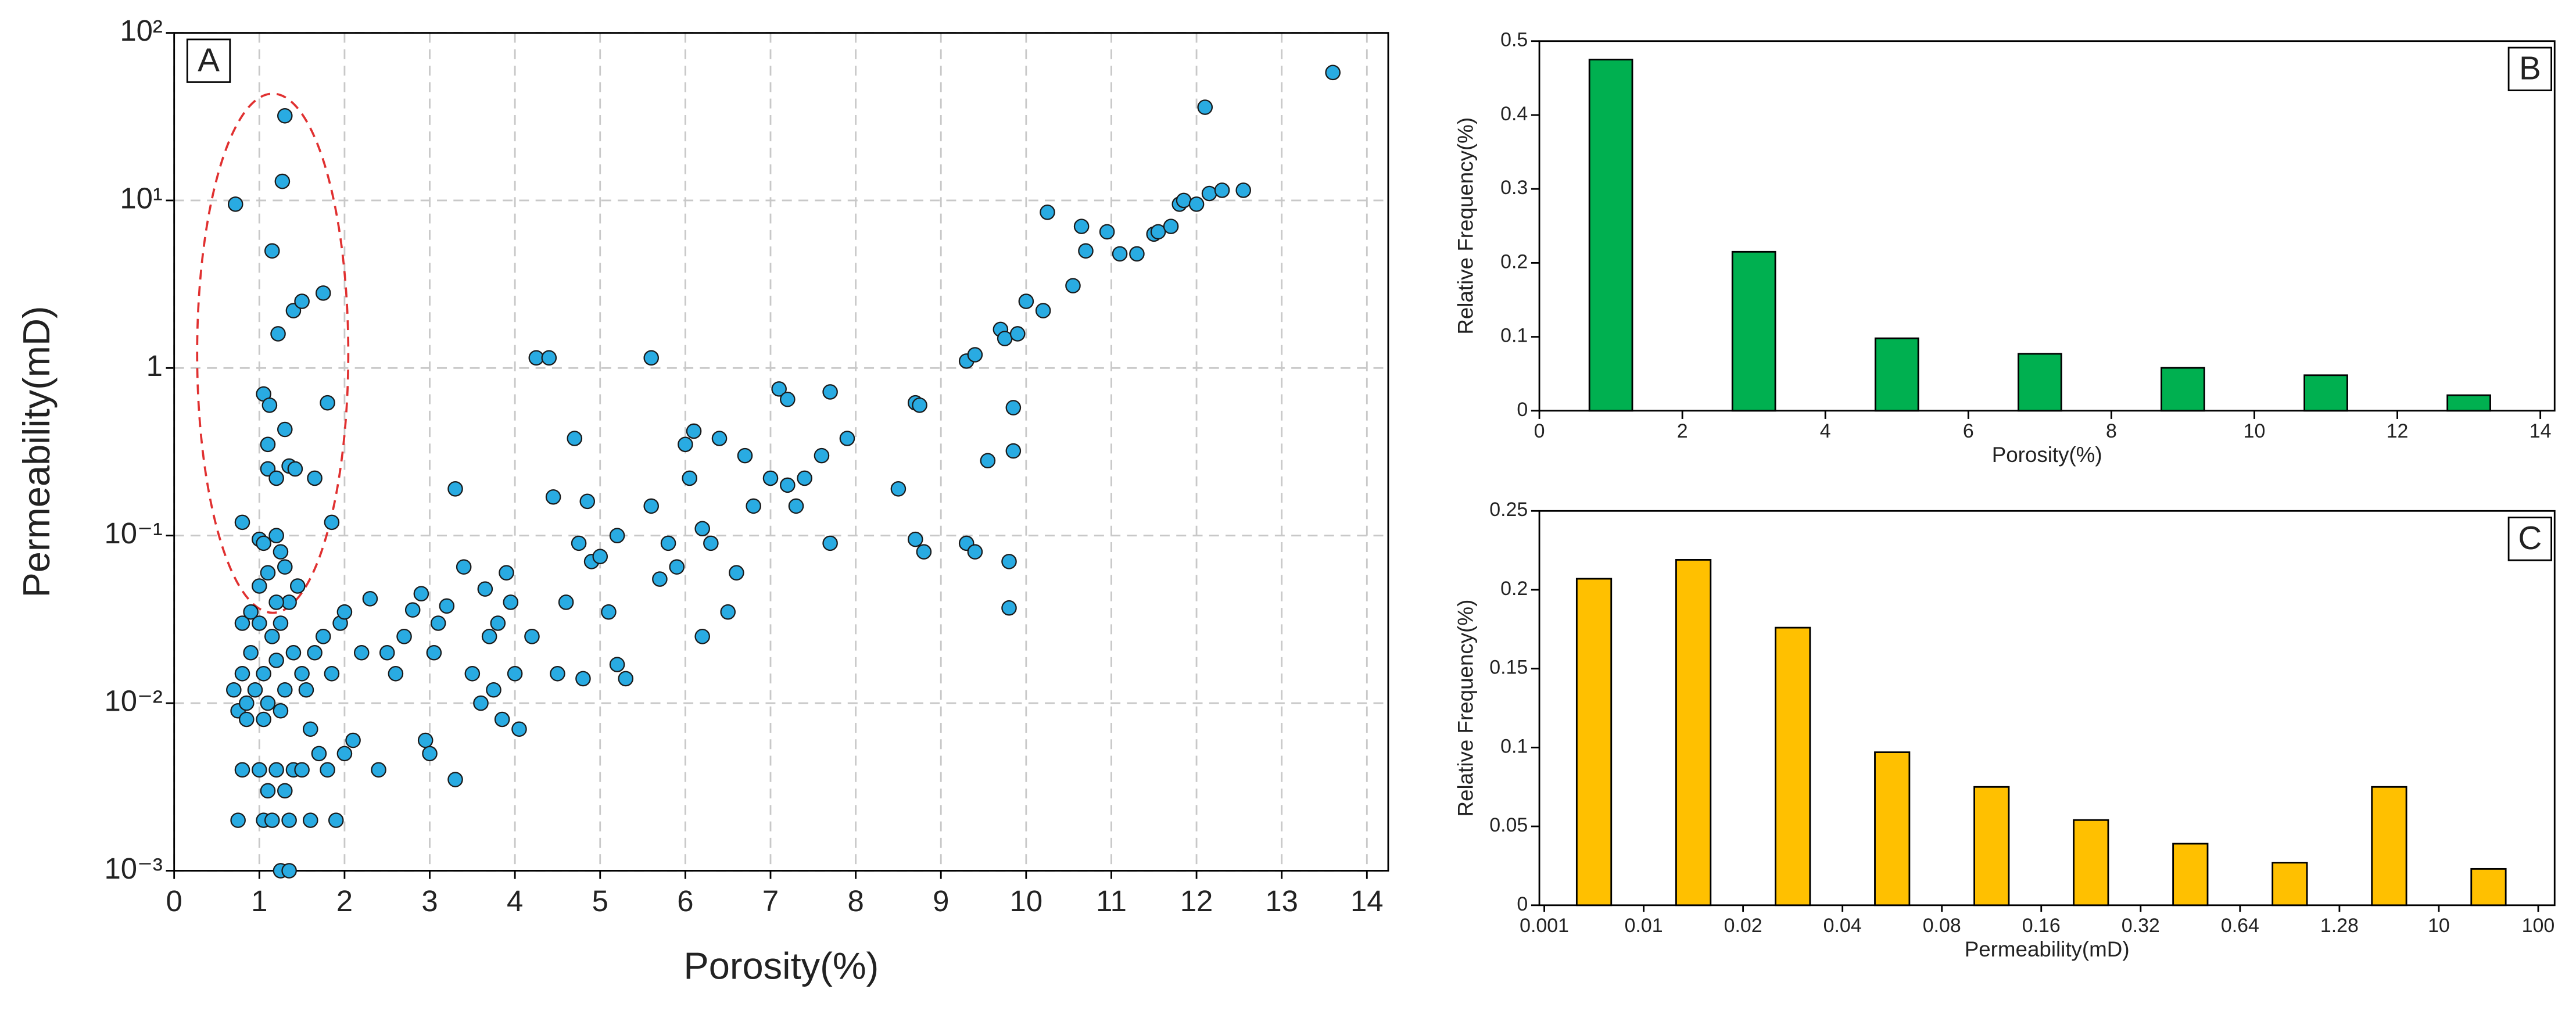  What do you see at coordinates (2541, 431) in the screenshot?
I see `x-tick-label: 14` at bounding box center [2541, 431].